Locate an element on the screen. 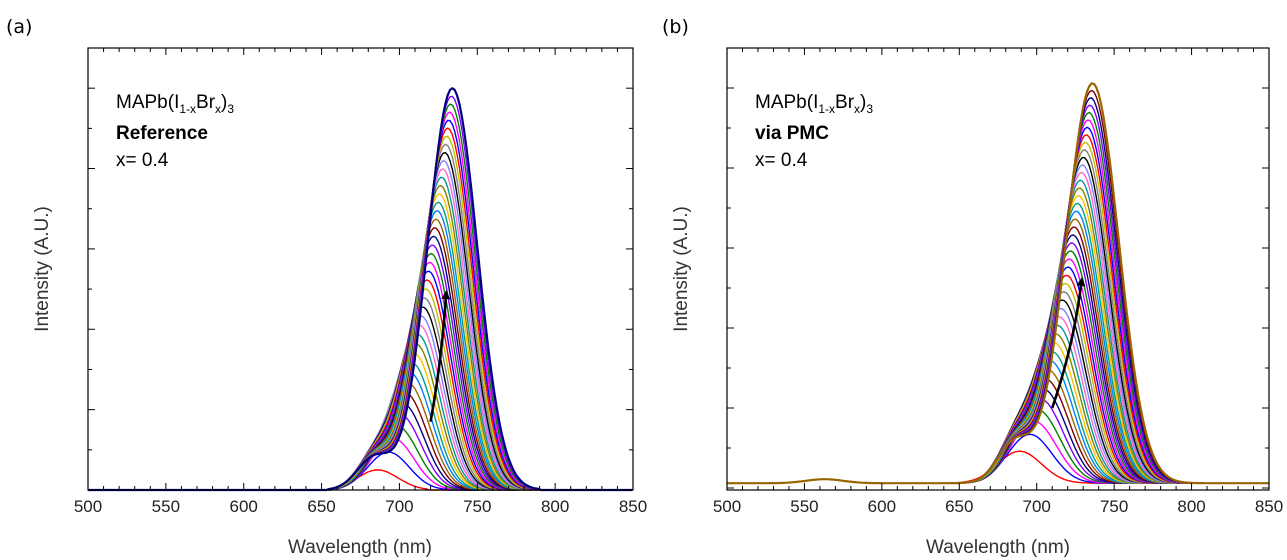 This screenshot has height=560, width=1287. panel-a-x-tick-label: 850 is located at coordinates (633, 506).